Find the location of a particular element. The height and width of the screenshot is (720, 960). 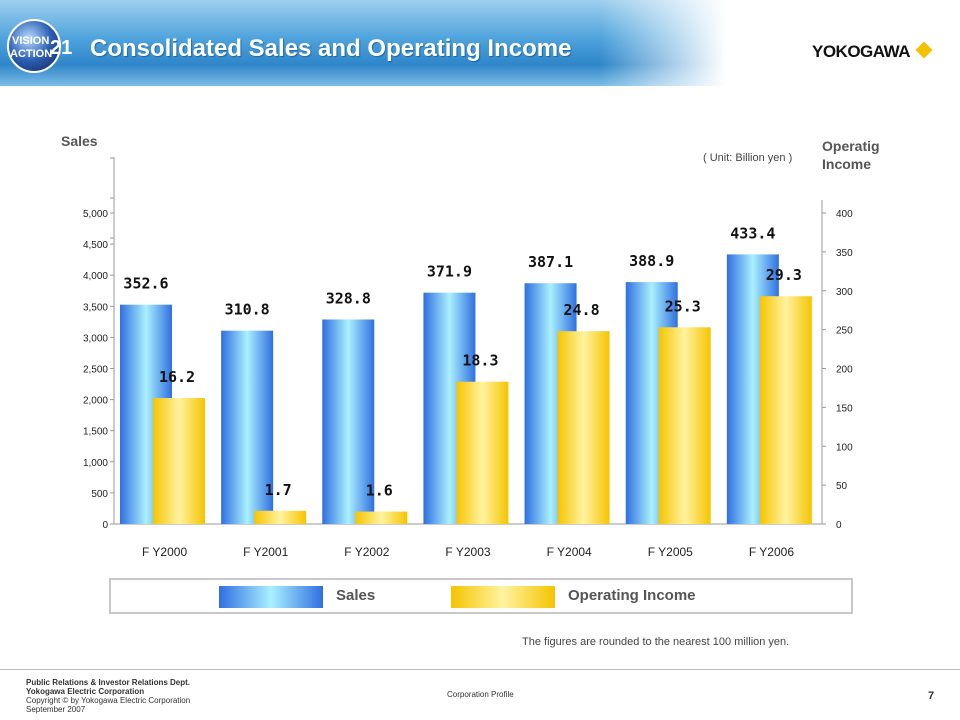

right-tick-label: 200 is located at coordinates (844, 370).